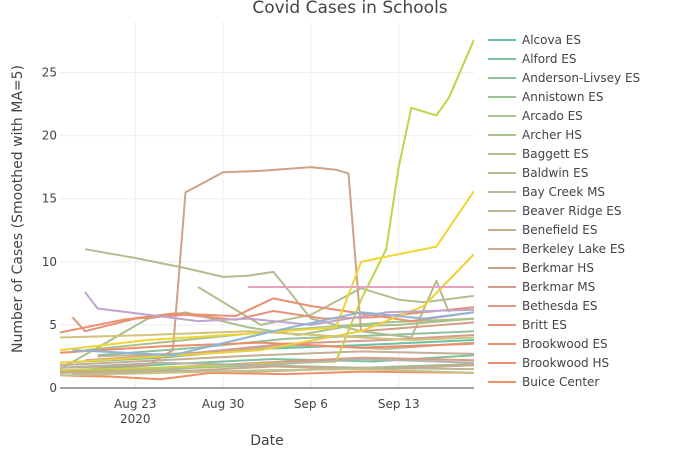 This screenshot has width=700, height=450. Describe the element at coordinates (573, 249) in the screenshot. I see `legend-label: Berkeley Lake ES` at that location.